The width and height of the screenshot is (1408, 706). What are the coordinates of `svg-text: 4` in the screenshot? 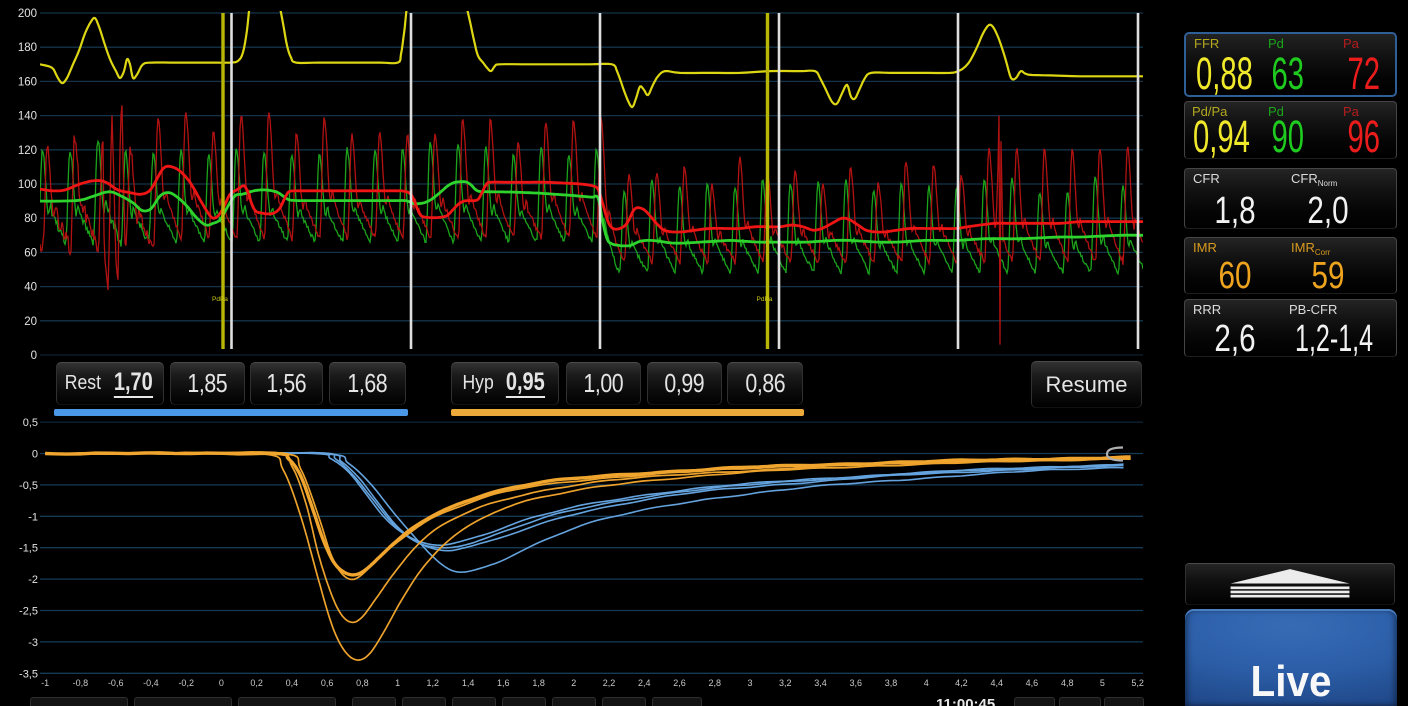 It's located at (926, 683).